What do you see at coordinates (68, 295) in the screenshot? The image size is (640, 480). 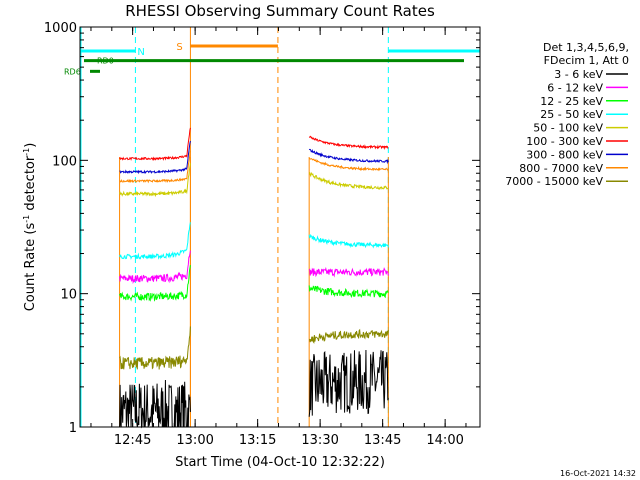 I see `y-tick-label: 10` at bounding box center [68, 295].